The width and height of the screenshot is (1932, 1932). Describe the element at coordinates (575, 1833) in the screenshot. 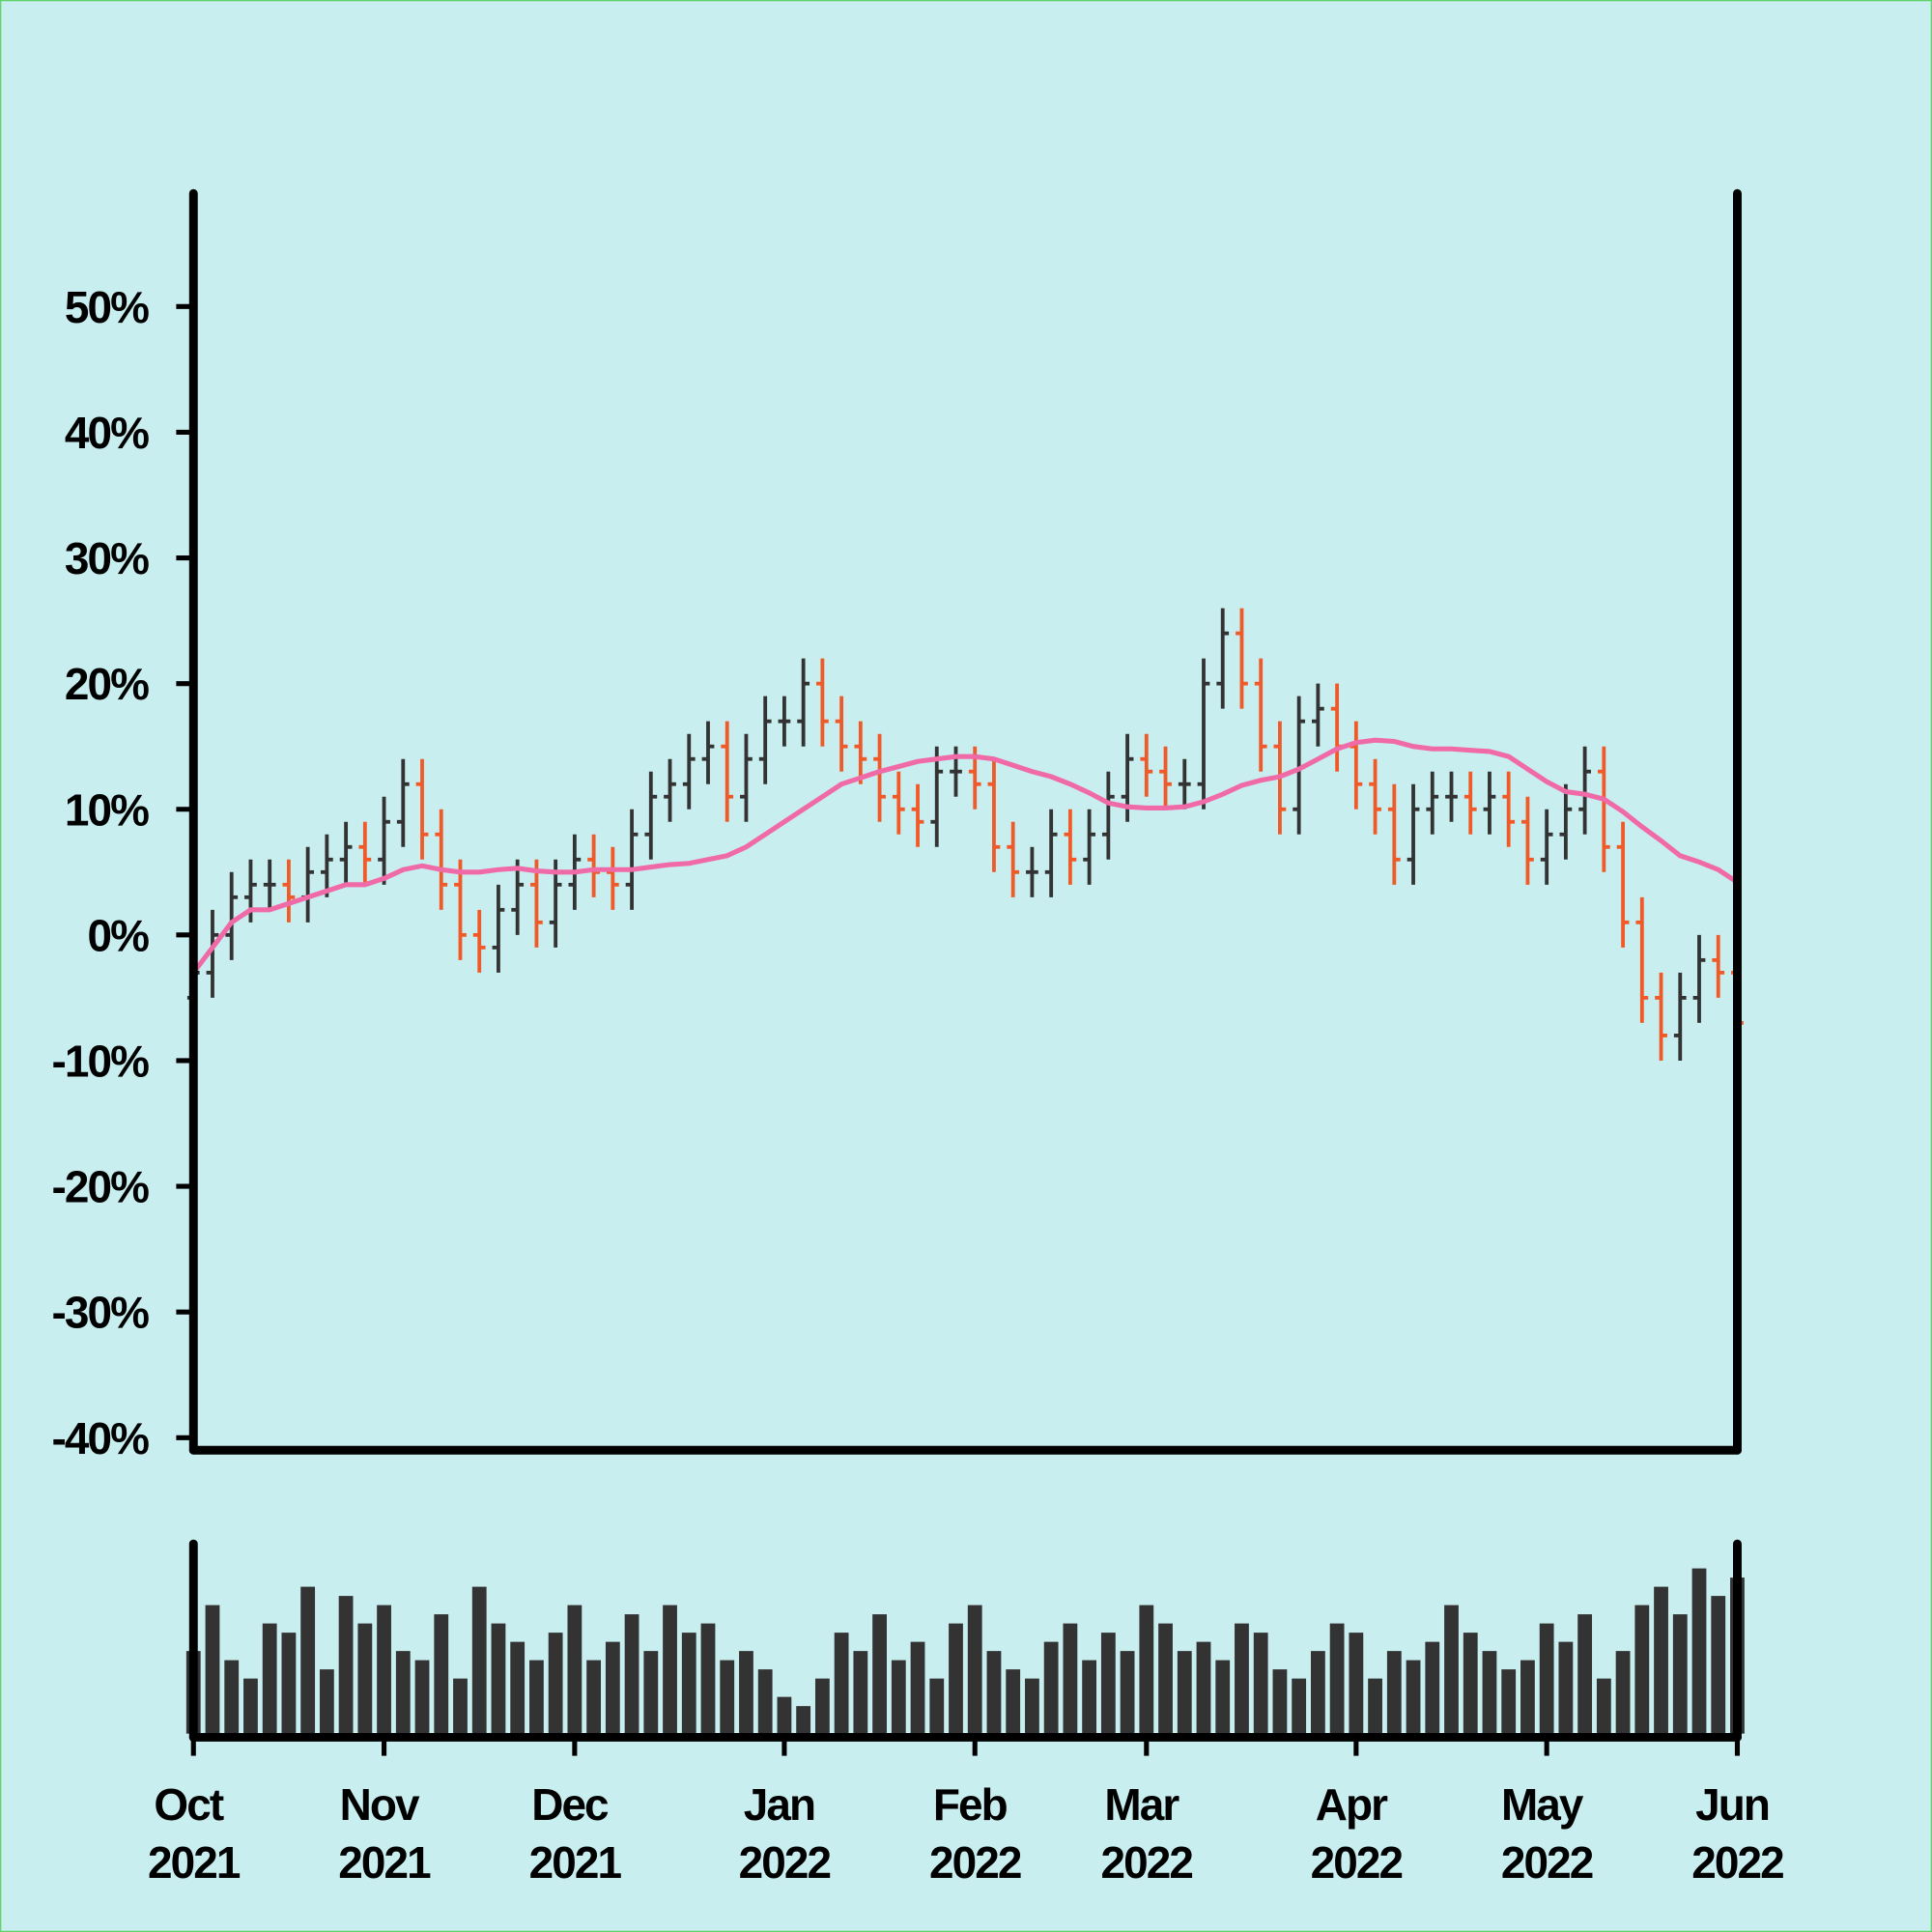

I see `x-tick-label: Dec 2021` at that location.